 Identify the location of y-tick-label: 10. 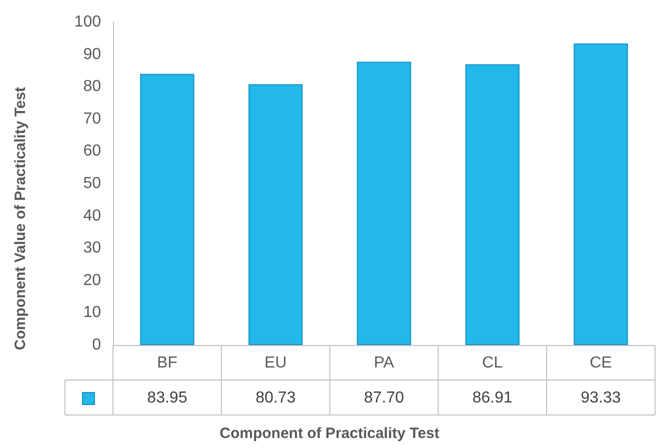
(92, 313).